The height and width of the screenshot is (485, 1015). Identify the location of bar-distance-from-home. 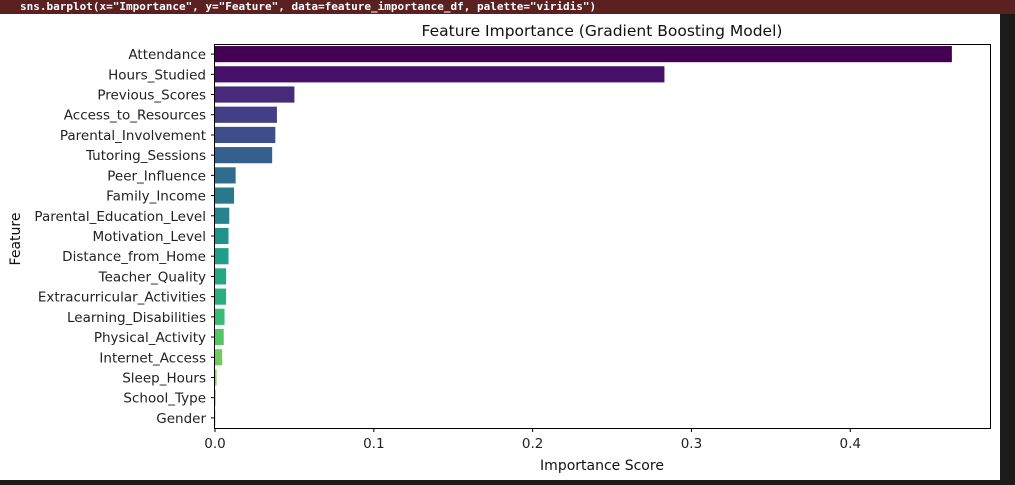
(222, 256).